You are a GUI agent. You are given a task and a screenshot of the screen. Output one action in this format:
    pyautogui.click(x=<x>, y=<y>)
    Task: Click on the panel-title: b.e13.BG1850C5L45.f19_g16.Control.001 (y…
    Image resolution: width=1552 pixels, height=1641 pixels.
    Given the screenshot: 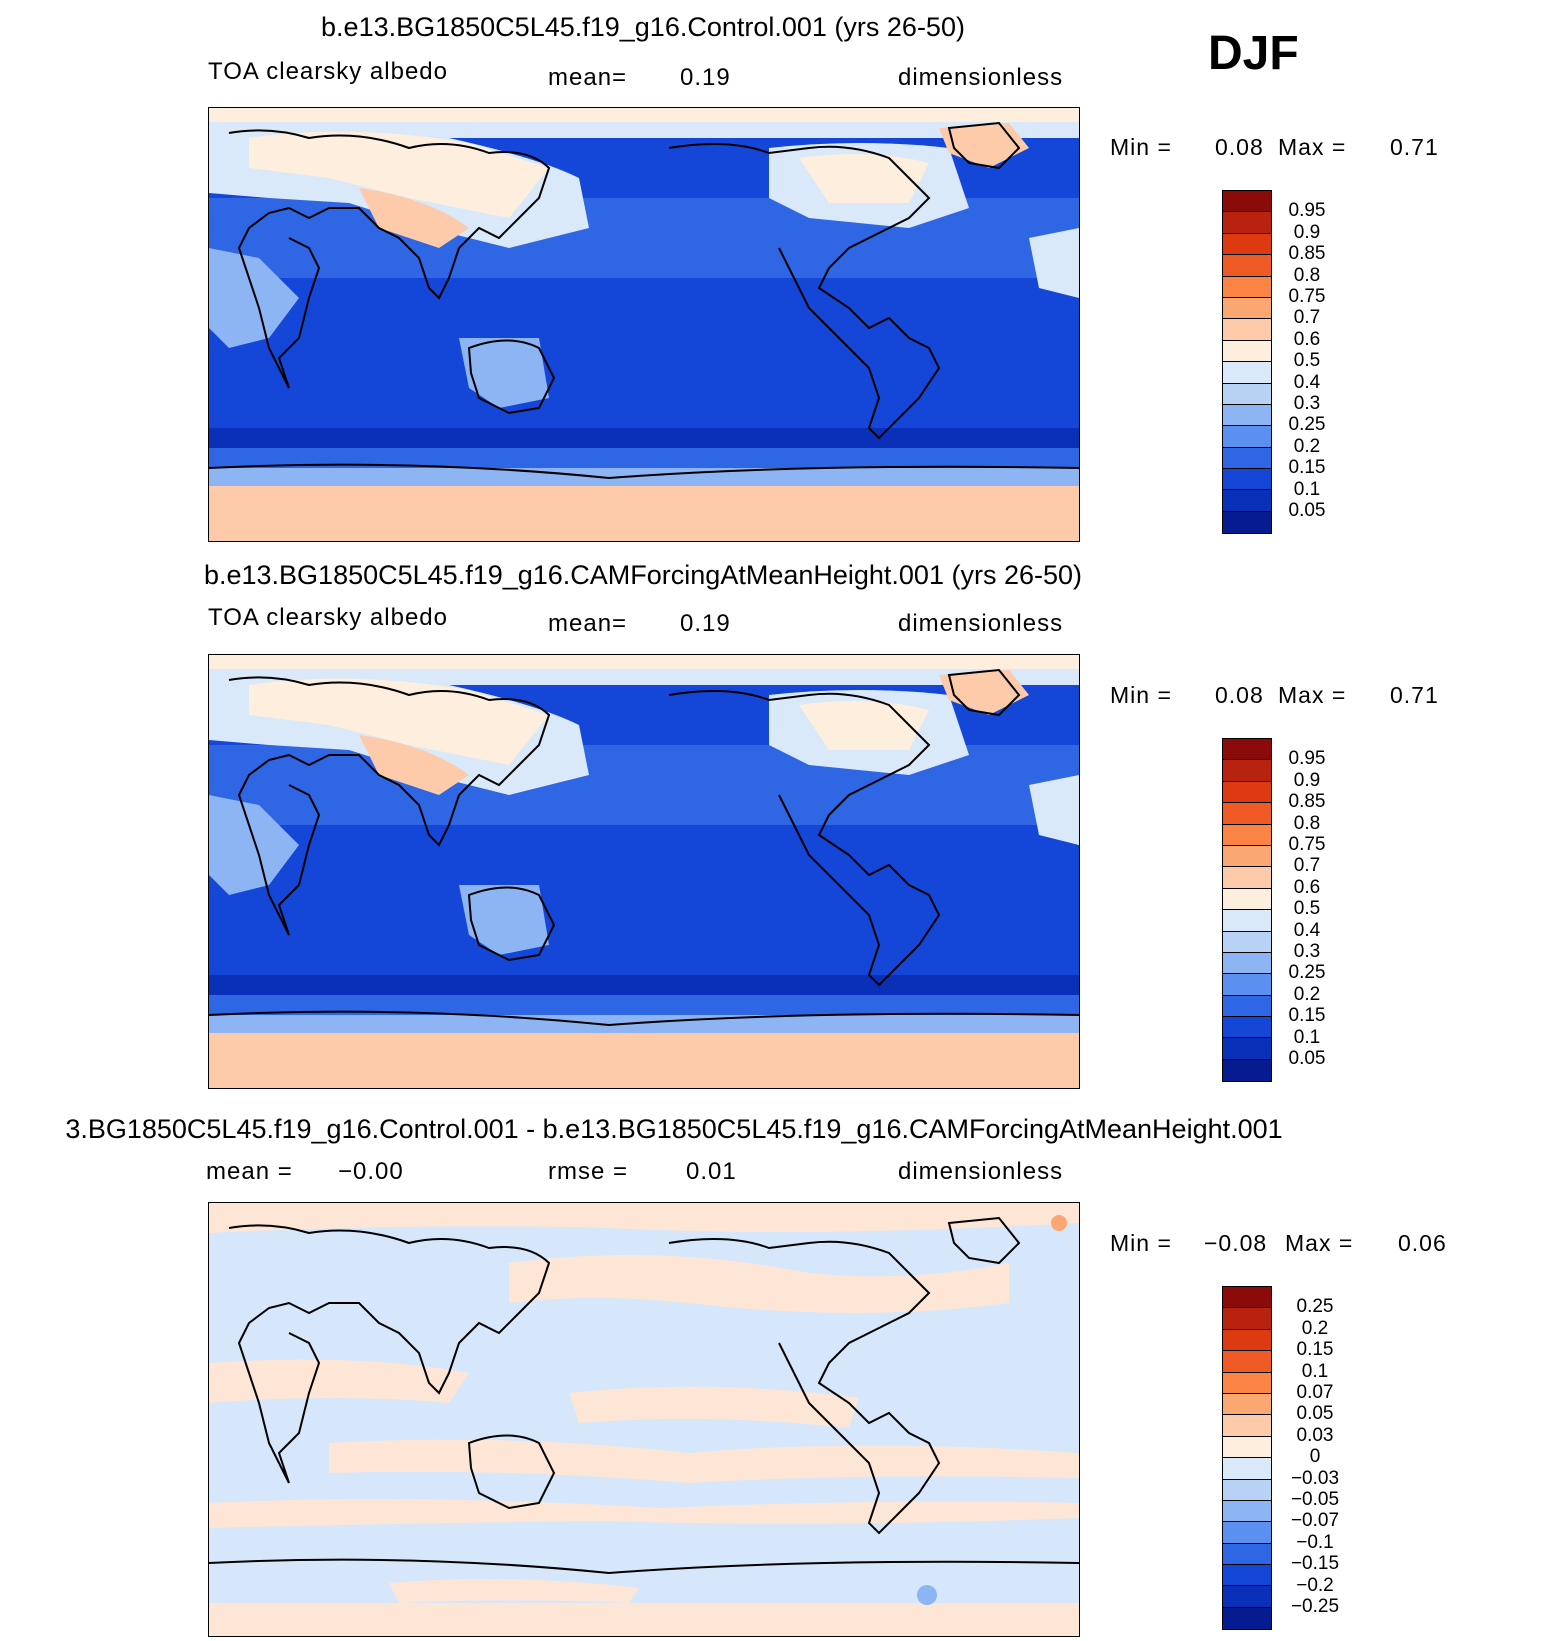 What is the action you would take?
    pyautogui.click(x=643, y=27)
    